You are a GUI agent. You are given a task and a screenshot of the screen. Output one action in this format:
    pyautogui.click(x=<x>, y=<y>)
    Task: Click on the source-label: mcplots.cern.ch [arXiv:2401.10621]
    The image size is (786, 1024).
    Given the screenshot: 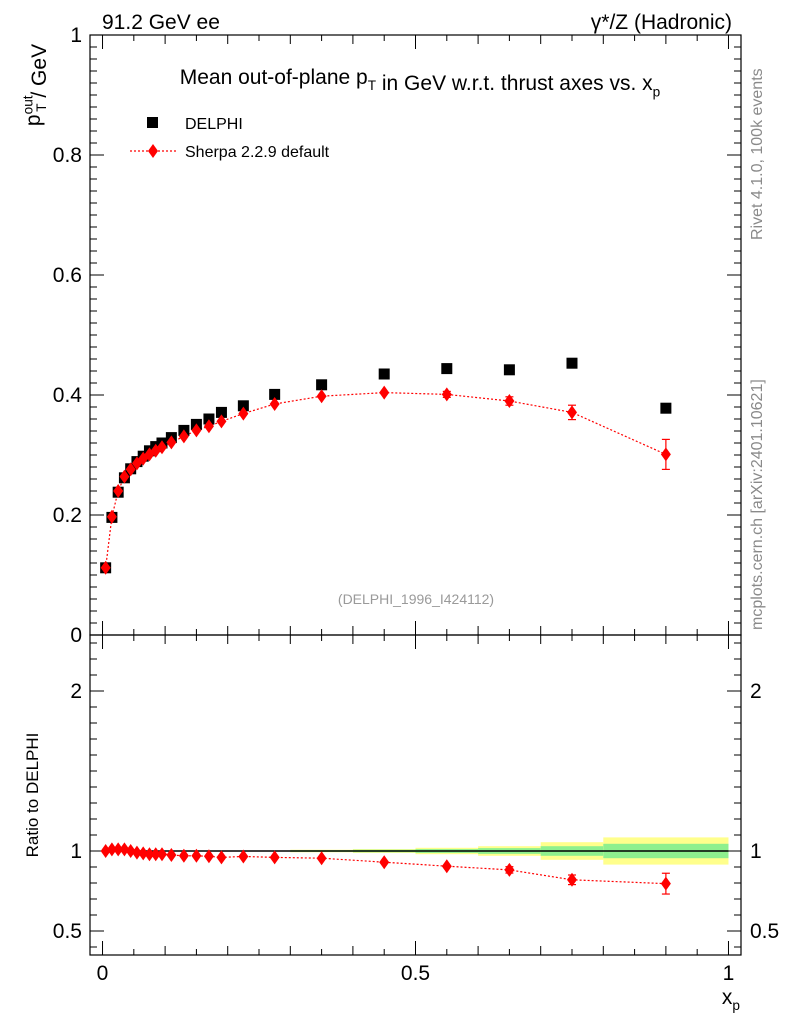 What is the action you would take?
    pyautogui.click(x=757, y=504)
    